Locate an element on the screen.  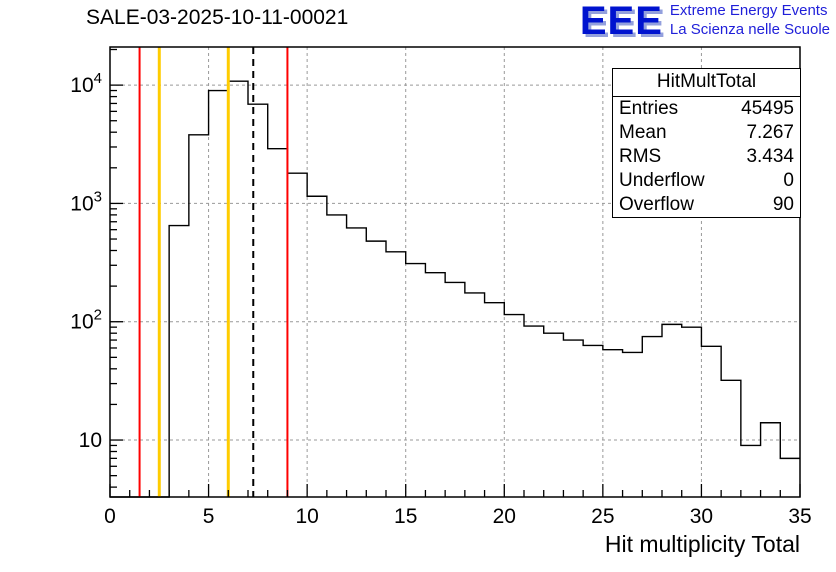
eee-logo-icon: EEE is located at coordinates (621, 21).